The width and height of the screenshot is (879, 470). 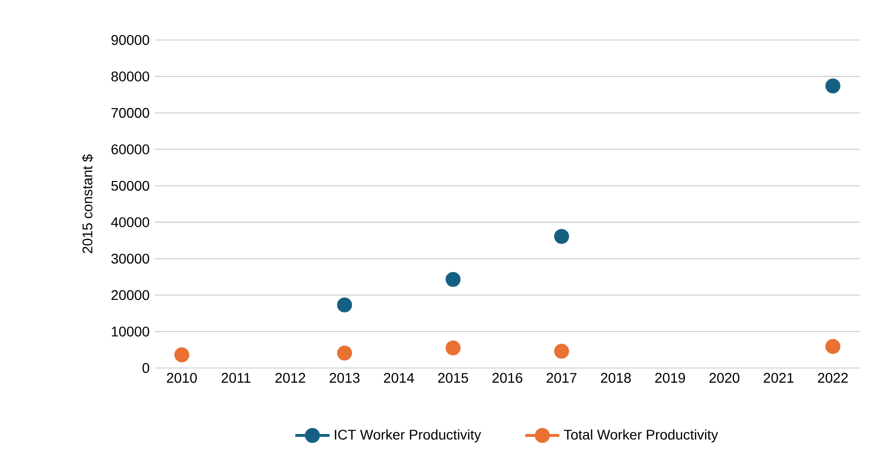 What do you see at coordinates (453, 377) in the screenshot?
I see `x-tick-label: 2015` at bounding box center [453, 377].